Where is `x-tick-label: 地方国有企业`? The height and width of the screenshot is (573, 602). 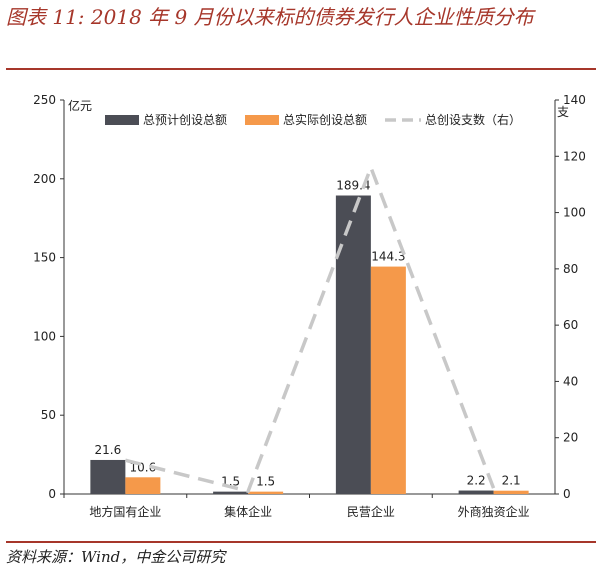
x-tick-label: 地方国有企业 is located at coordinates (125, 511).